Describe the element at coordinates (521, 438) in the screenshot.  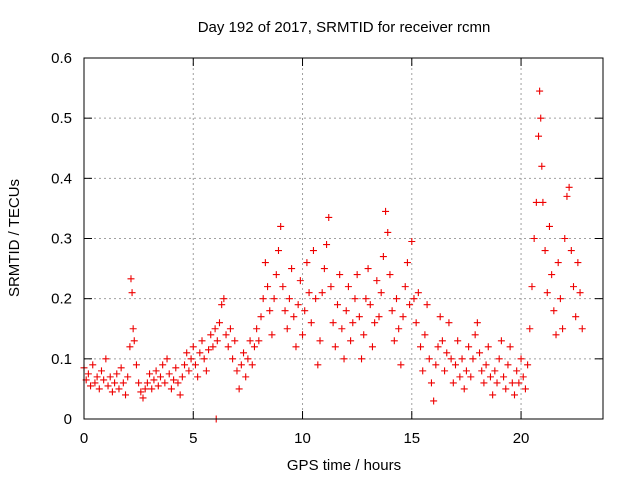
I see `x-tick-label: 20` at that location.